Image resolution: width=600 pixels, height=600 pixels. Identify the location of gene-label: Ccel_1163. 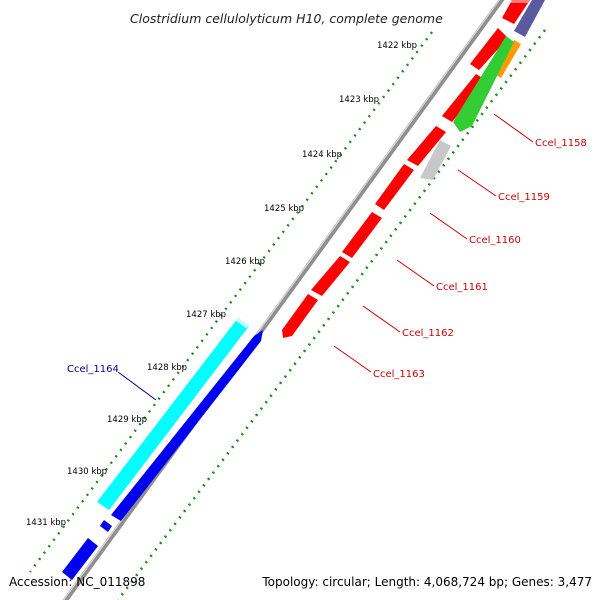
(399, 374).